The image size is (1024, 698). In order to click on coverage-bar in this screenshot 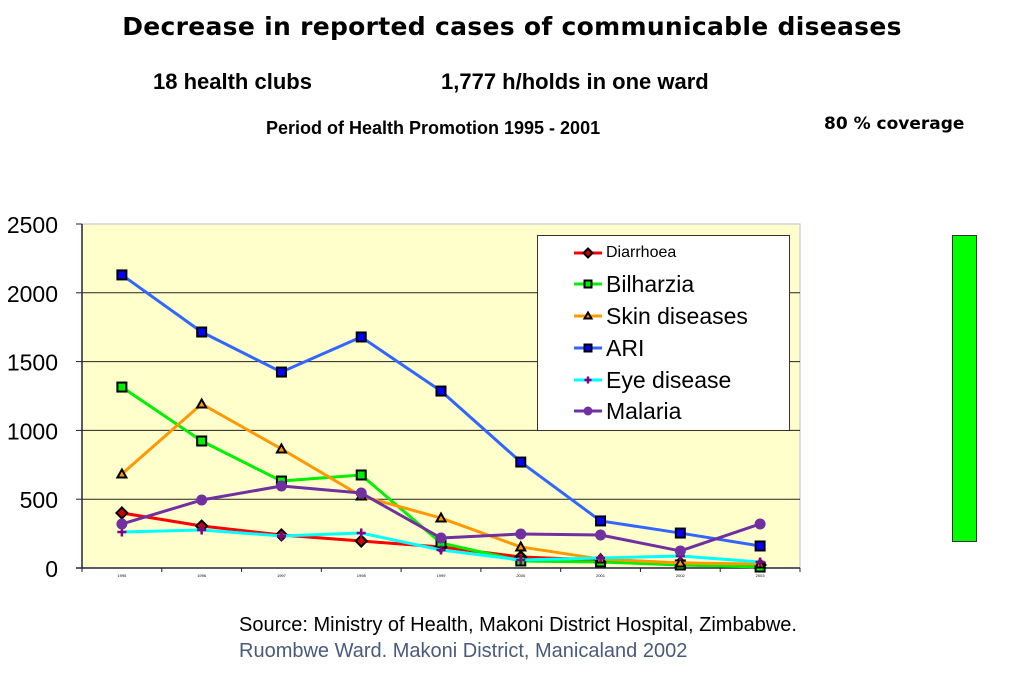, I will do `click(964, 388)`.